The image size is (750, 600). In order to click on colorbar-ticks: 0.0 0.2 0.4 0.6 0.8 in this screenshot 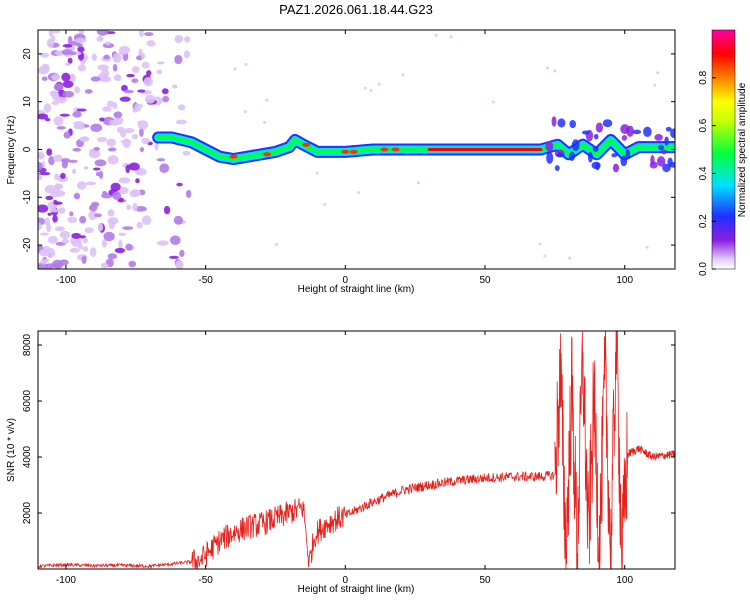, I will do `click(707, 173)`.